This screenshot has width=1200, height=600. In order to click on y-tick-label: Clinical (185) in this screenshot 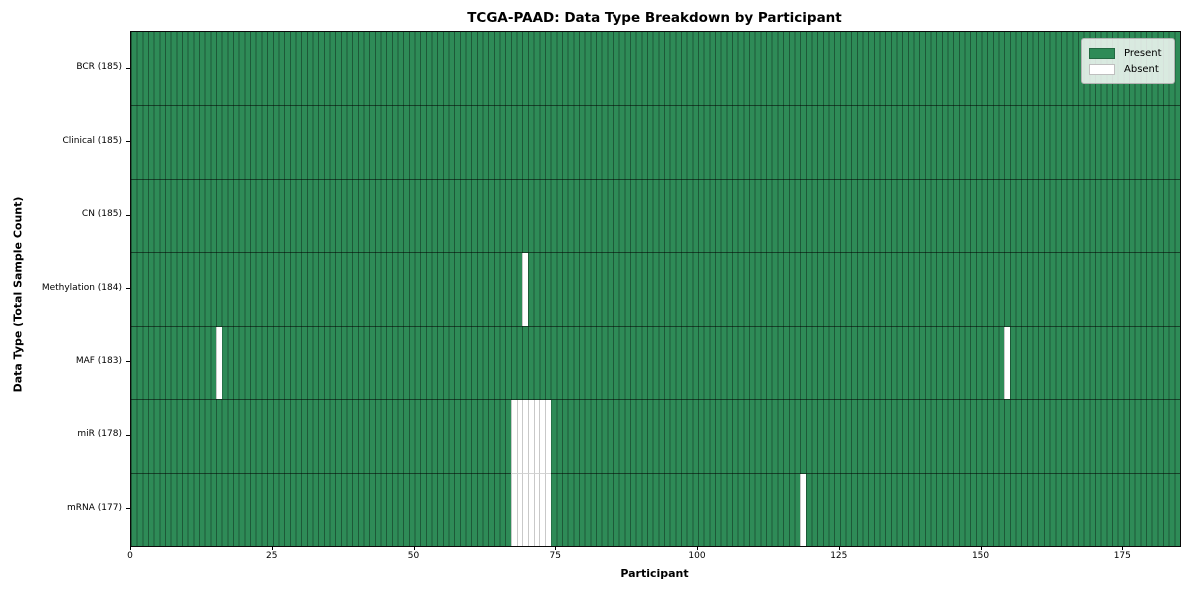, I will do `click(92, 140)`.